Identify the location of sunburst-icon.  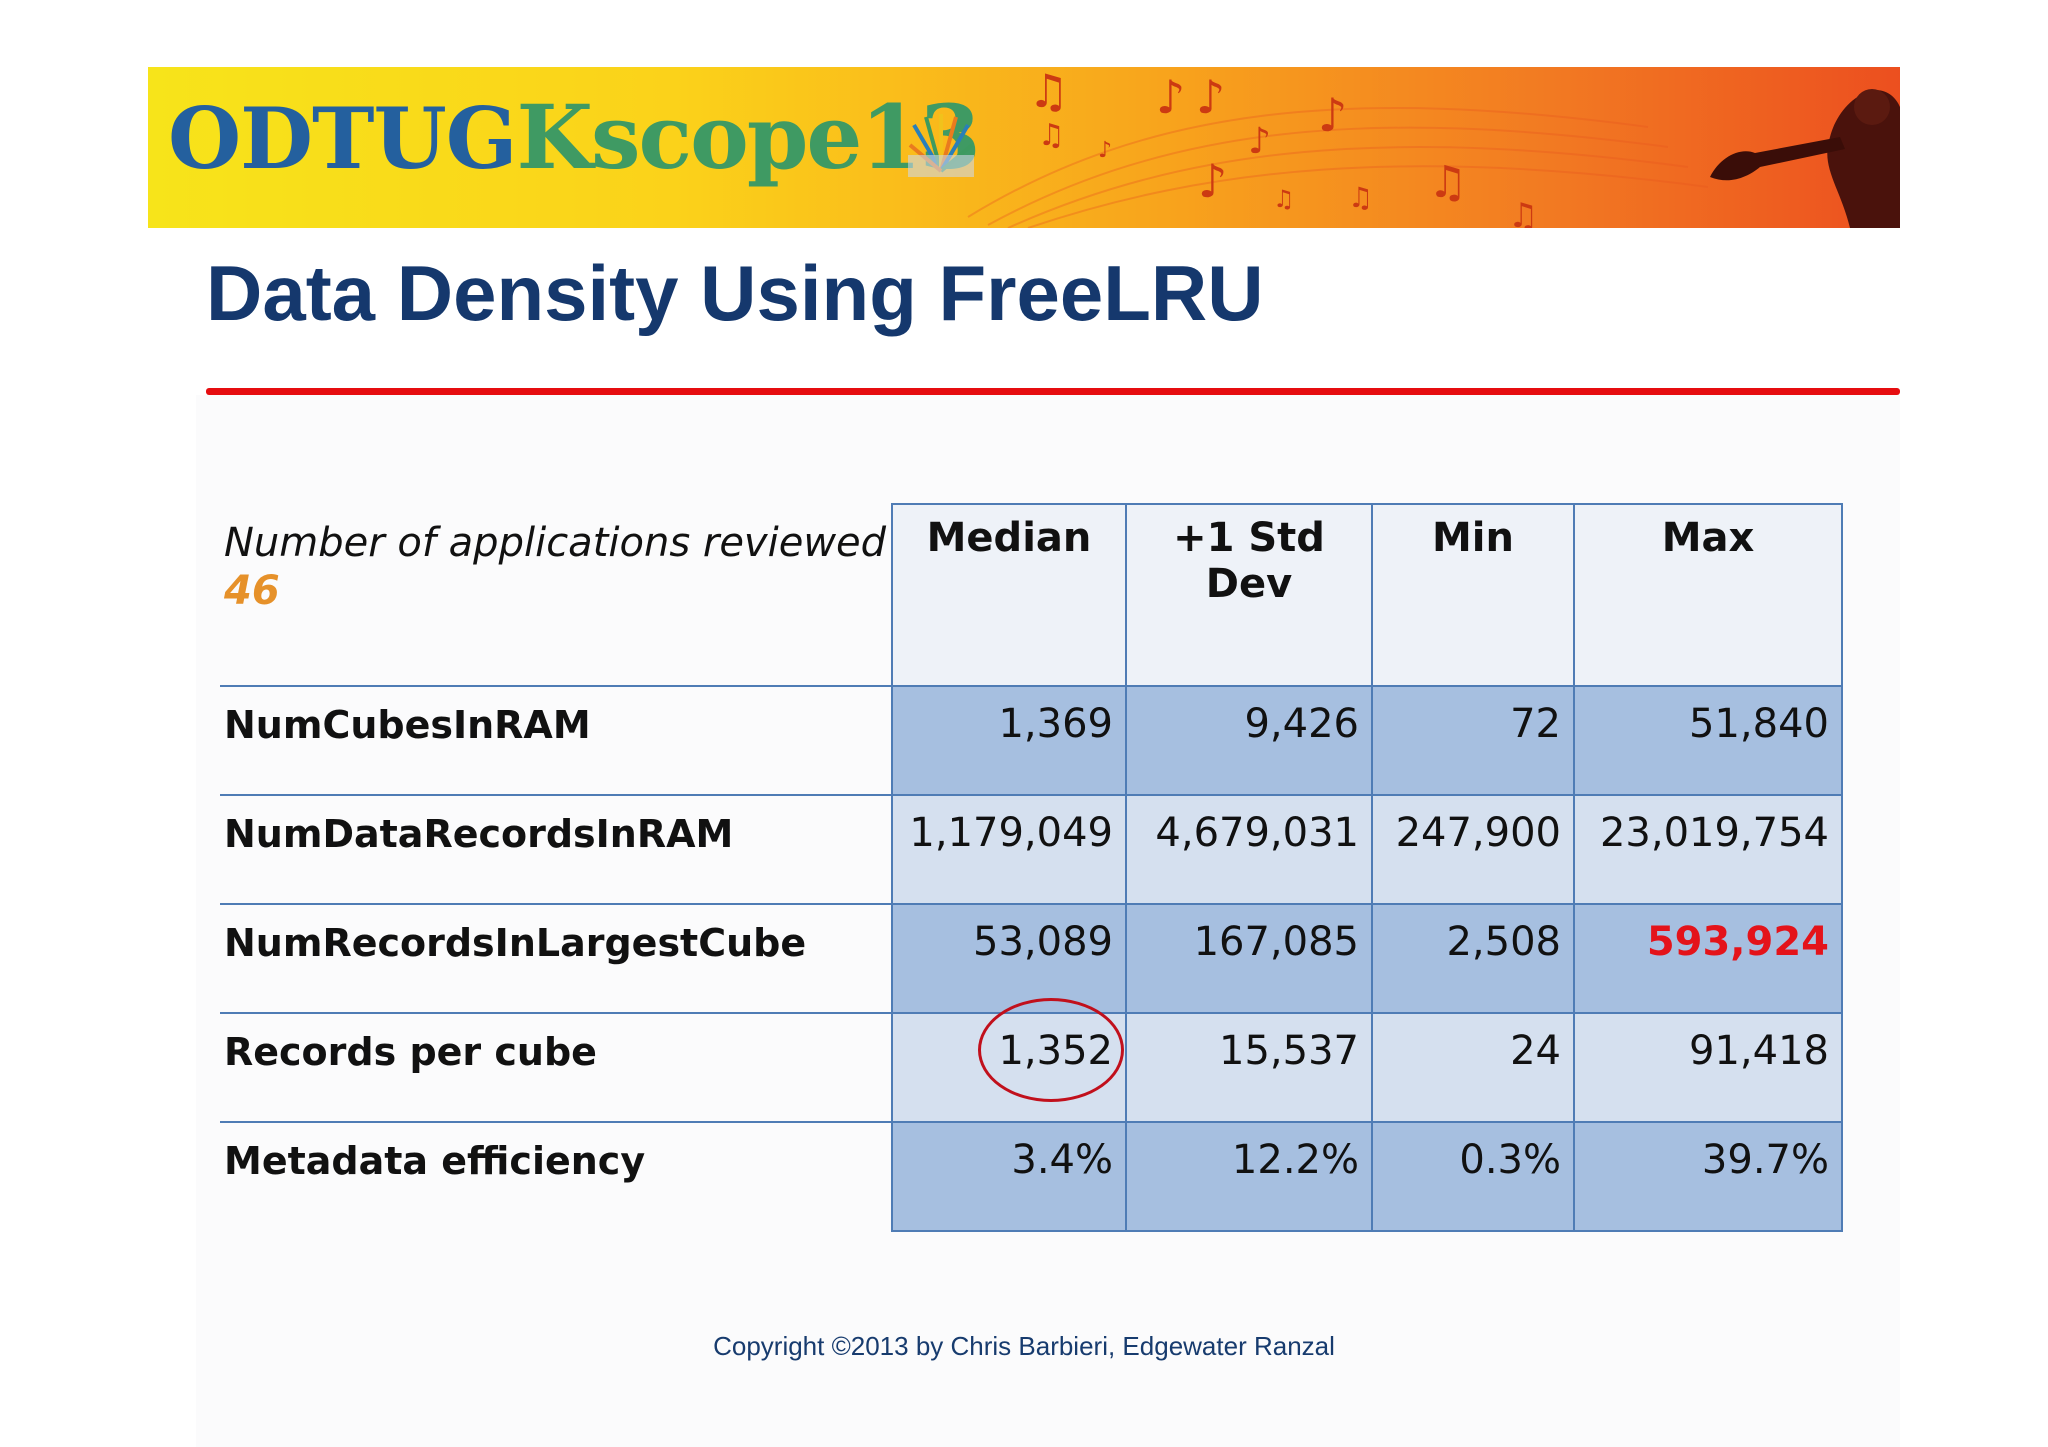
(941, 145).